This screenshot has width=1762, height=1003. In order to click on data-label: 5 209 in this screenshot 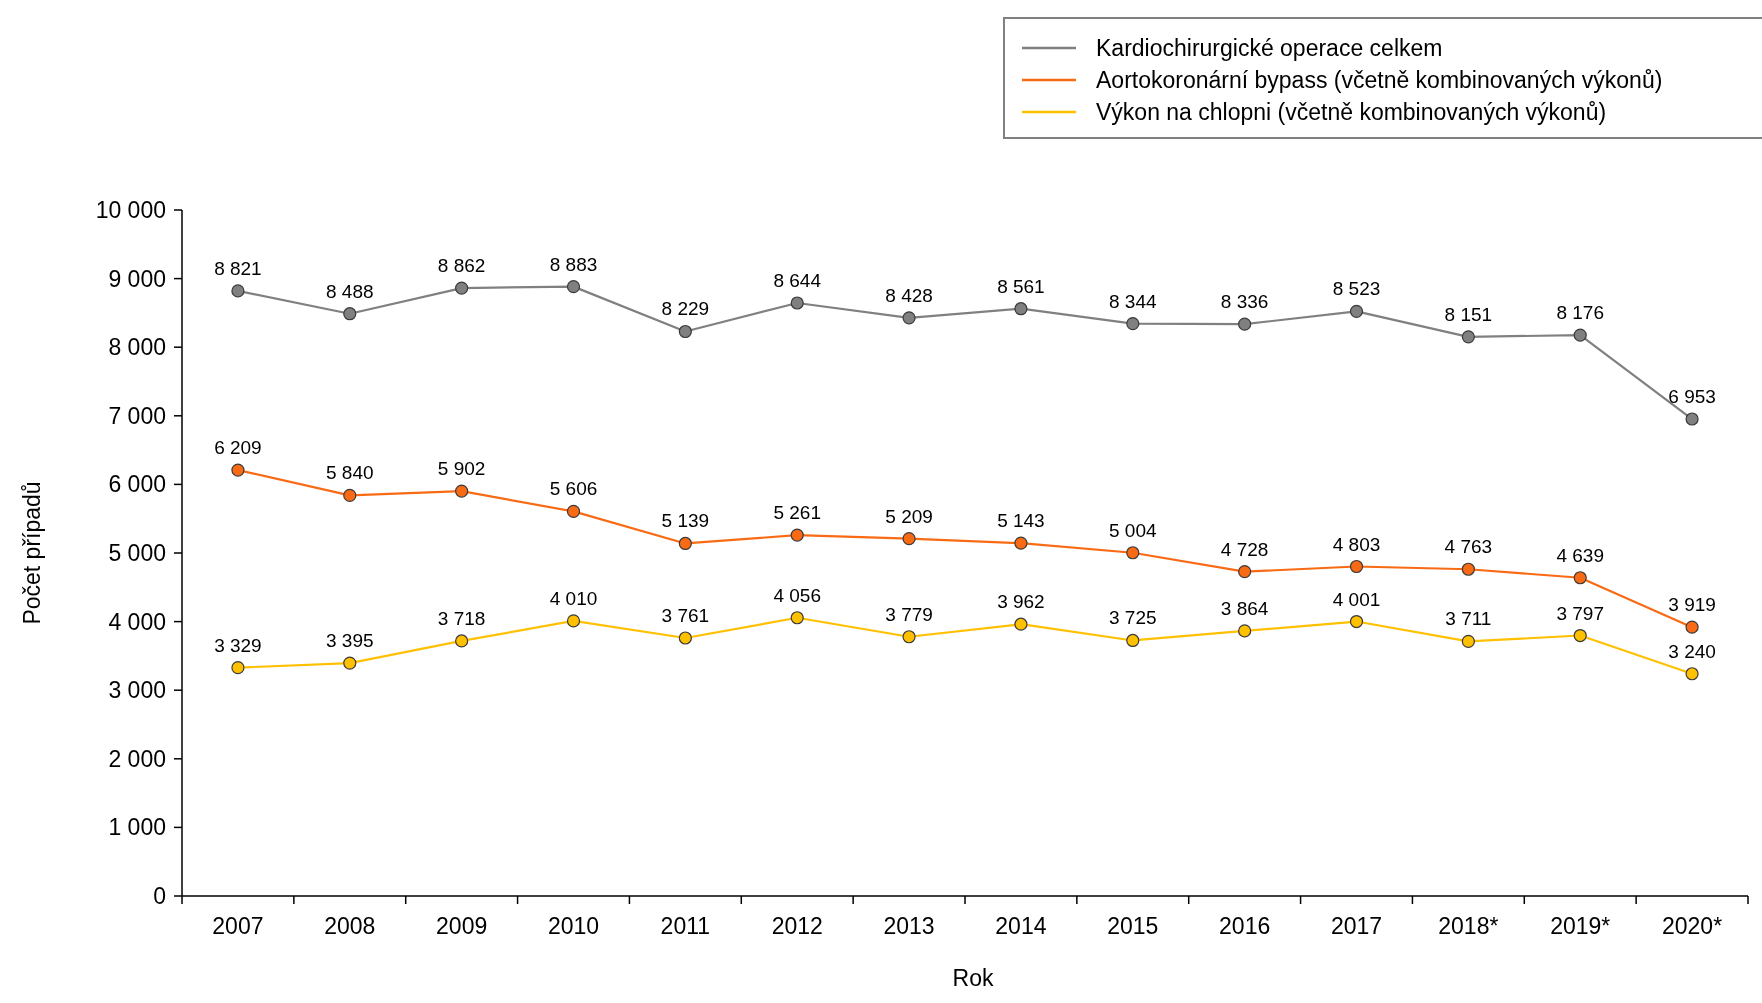, I will do `click(909, 516)`.